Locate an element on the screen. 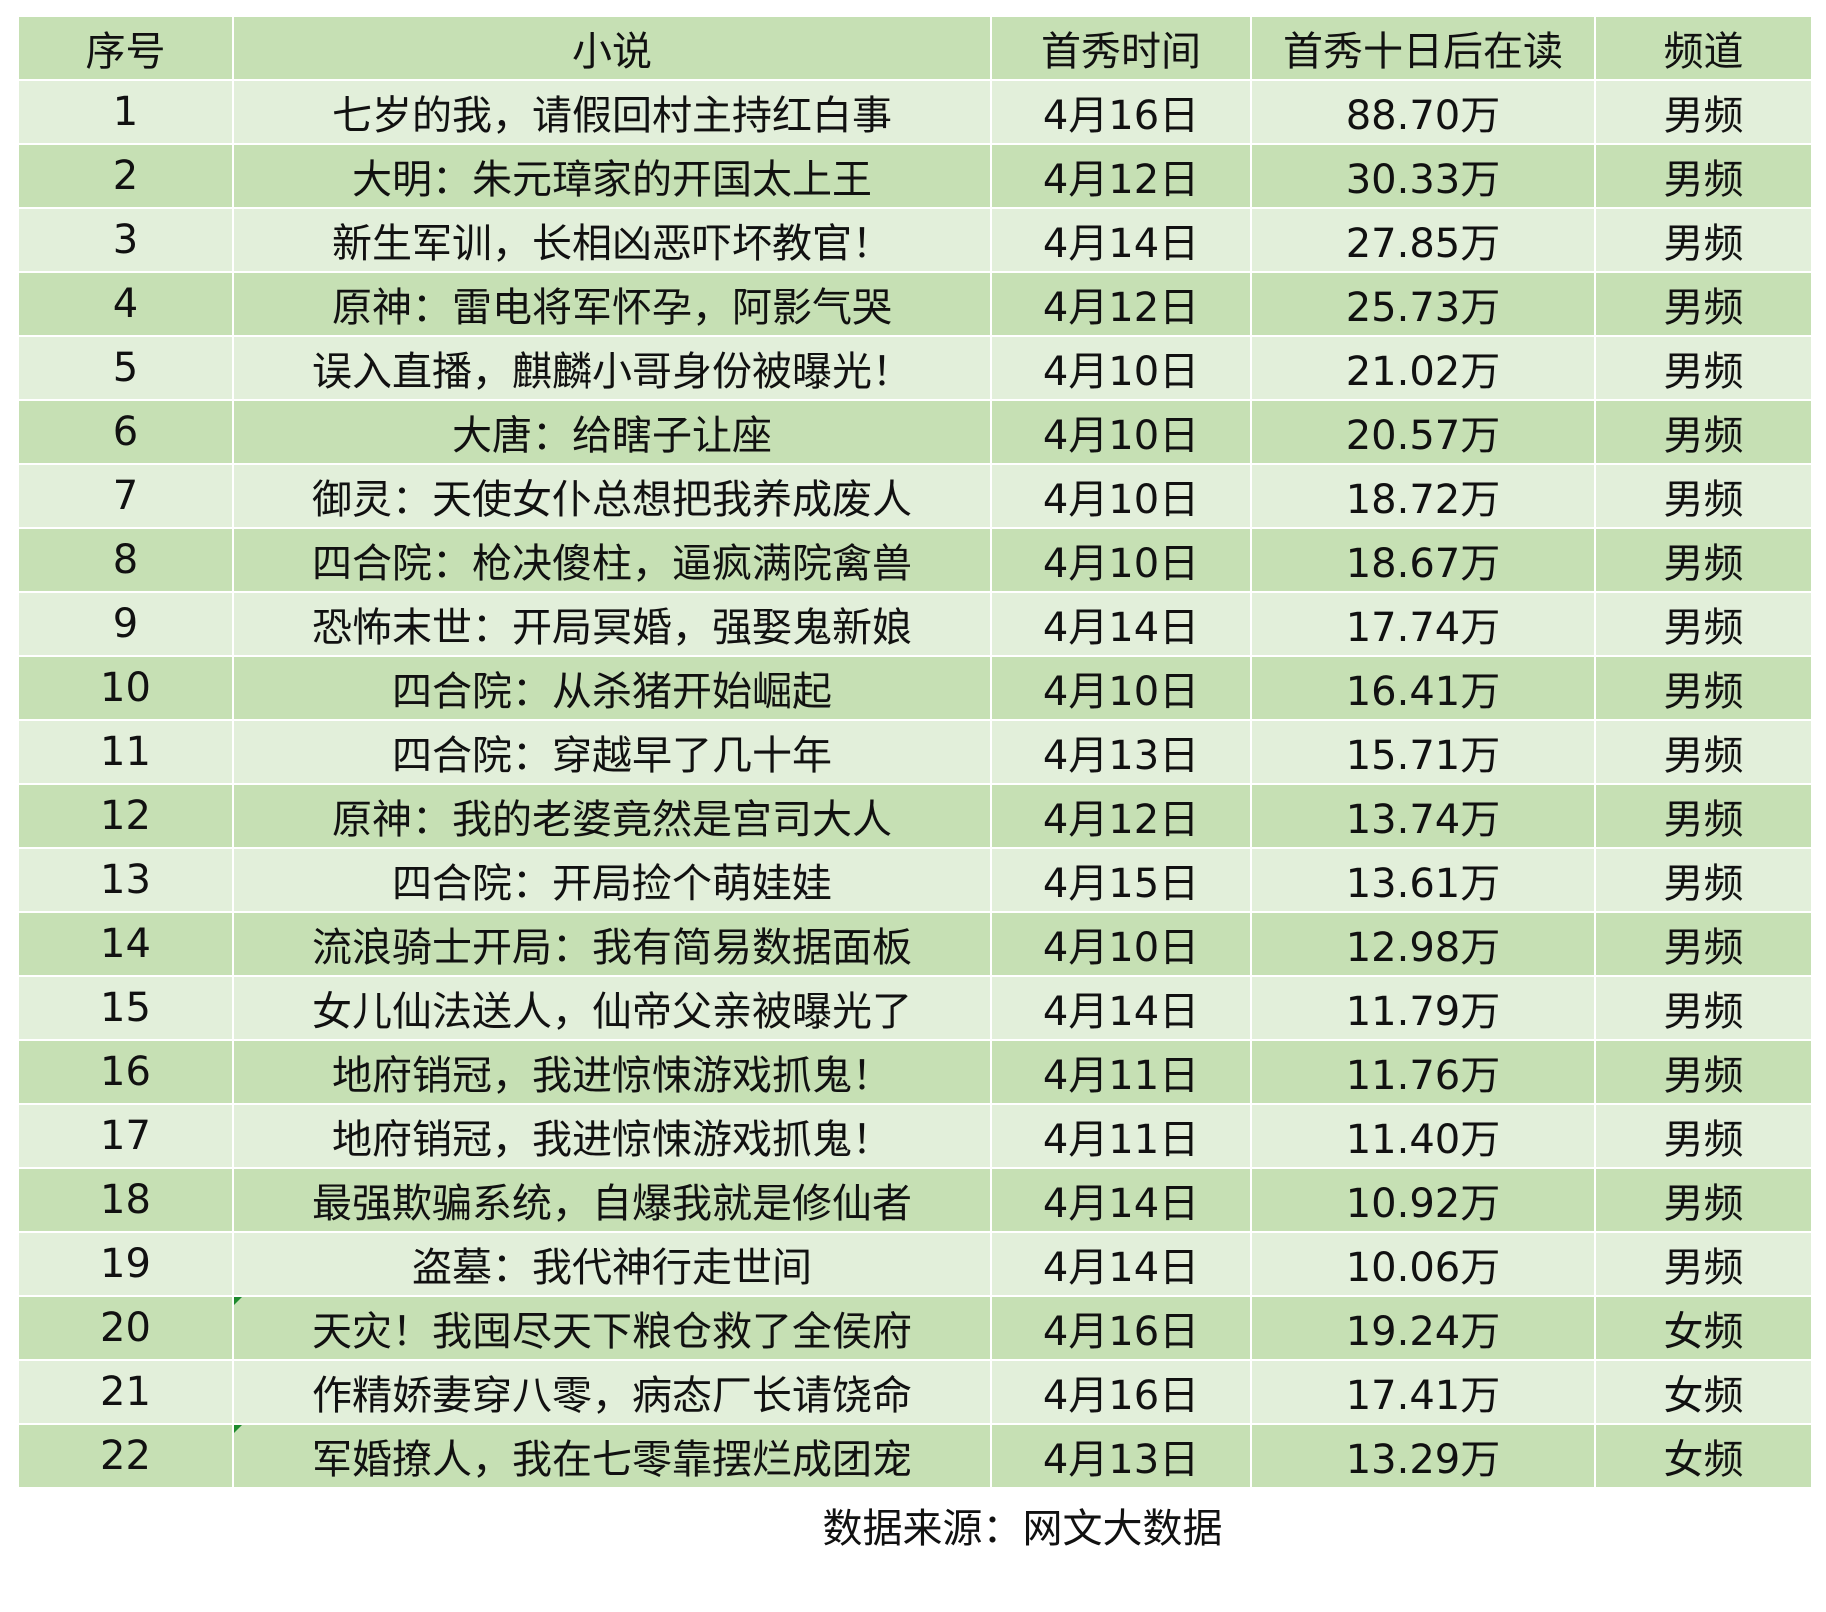 Image resolution: width=1826 pixels, height=1612 pixels. cell-novel: 七岁的我，请假回村主持红白事 is located at coordinates (612, 112).